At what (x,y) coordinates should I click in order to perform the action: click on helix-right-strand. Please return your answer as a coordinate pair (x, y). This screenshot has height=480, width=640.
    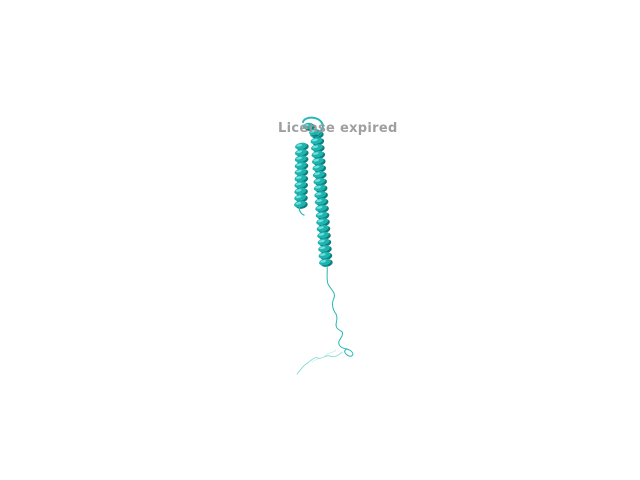
    Looking at the image, I should click on (321, 198).